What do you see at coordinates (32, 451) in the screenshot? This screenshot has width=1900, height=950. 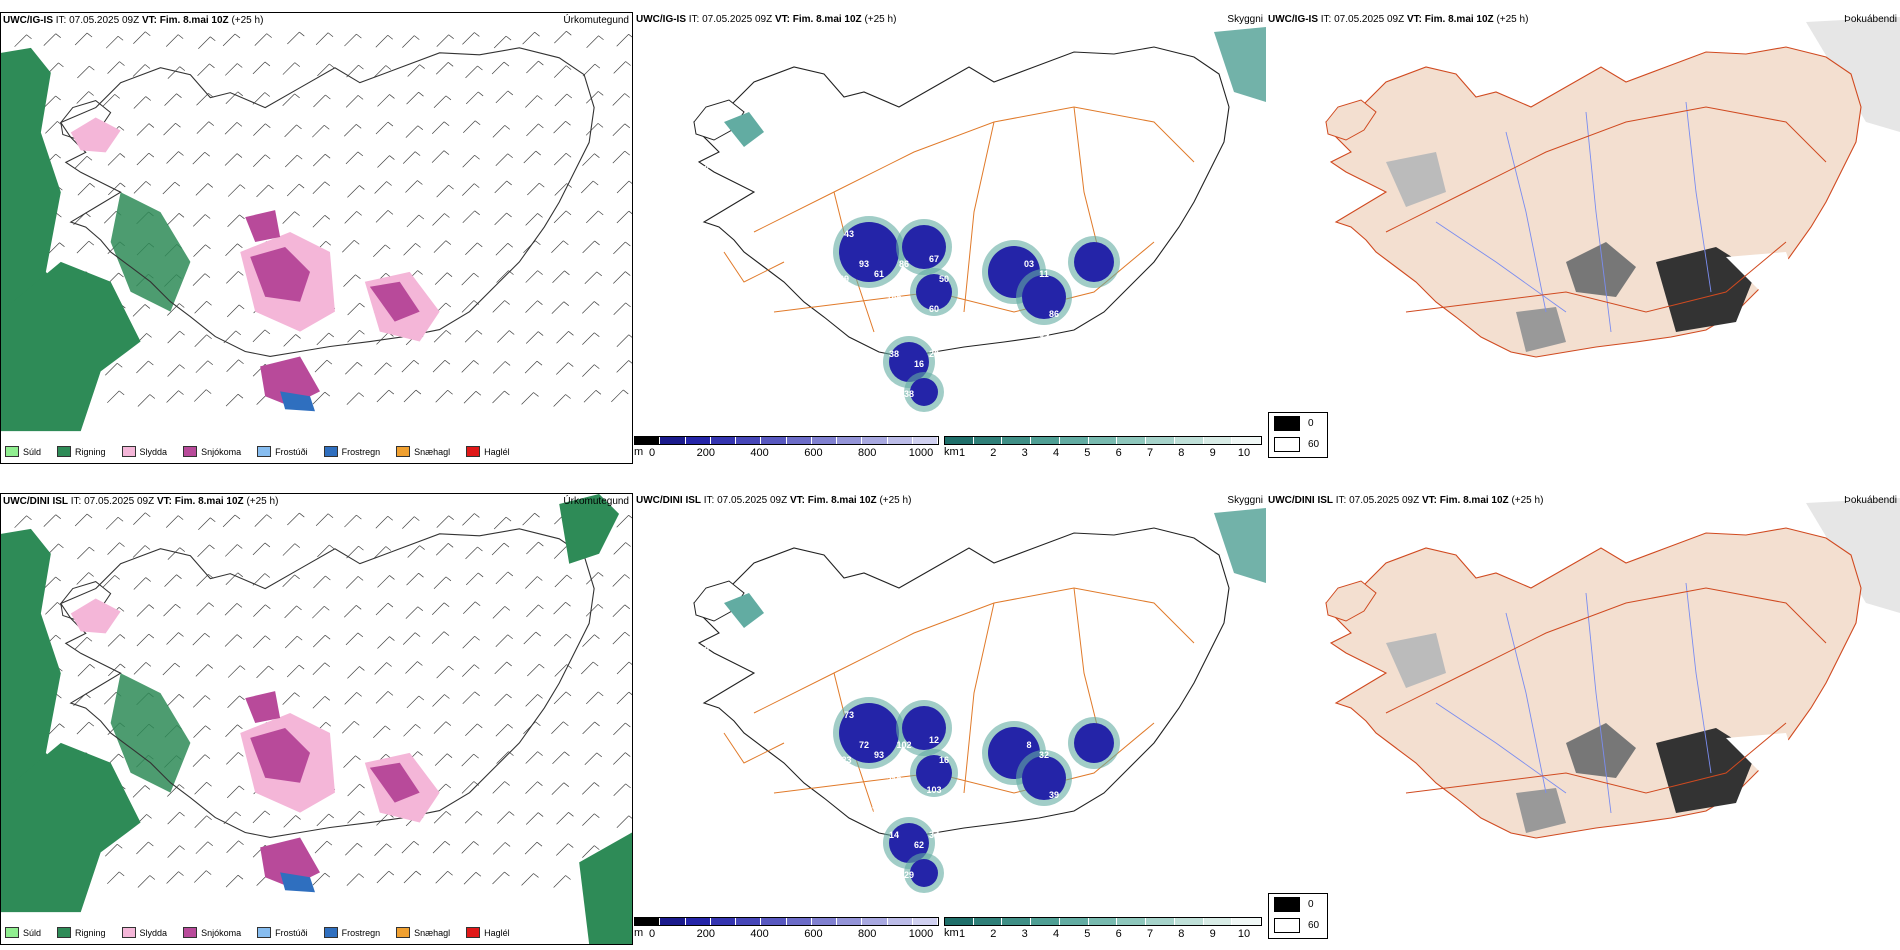 I see `legend-label: Súld` at bounding box center [32, 451].